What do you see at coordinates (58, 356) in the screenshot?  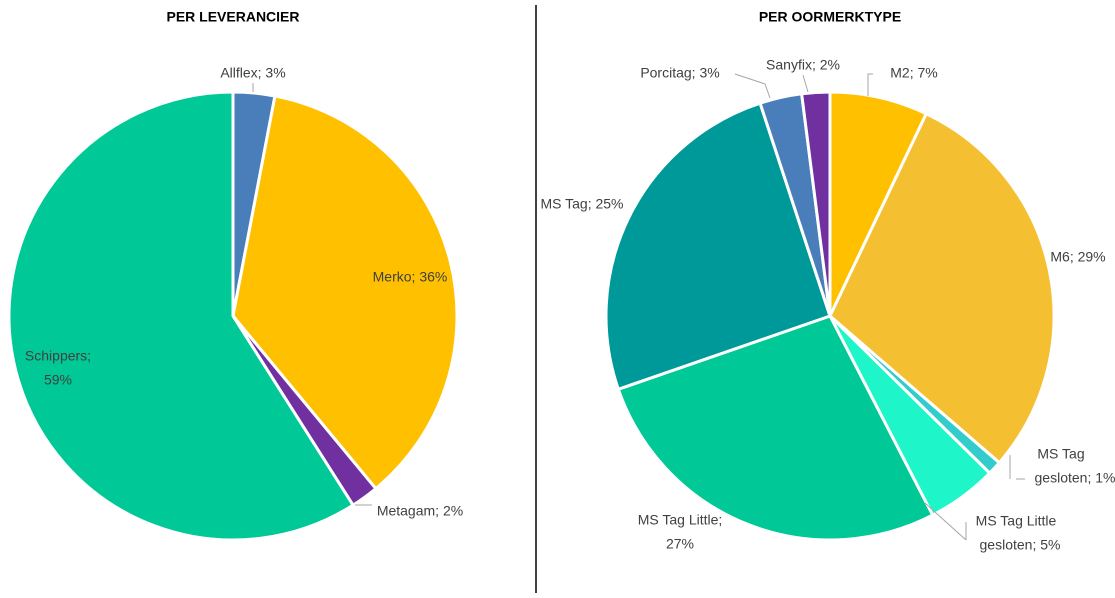 I see `data-label: Schippers;` at bounding box center [58, 356].